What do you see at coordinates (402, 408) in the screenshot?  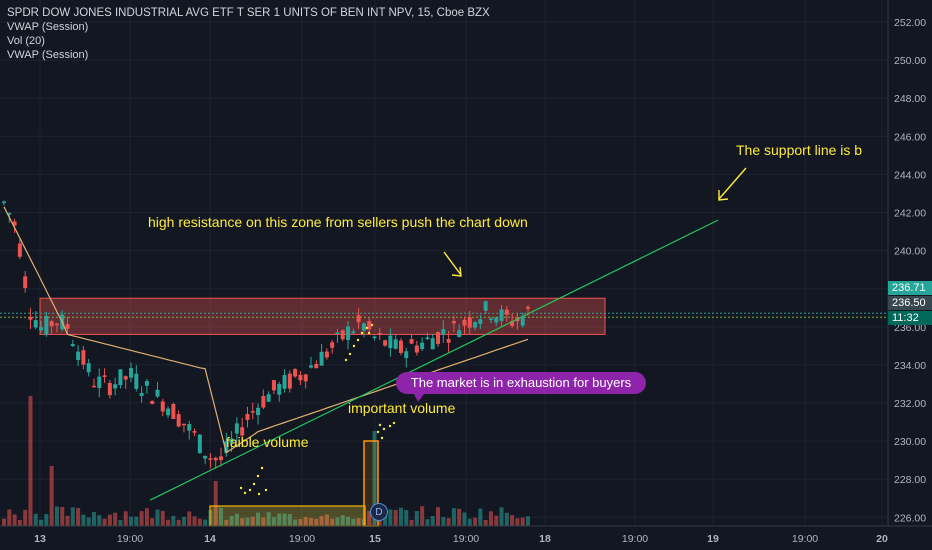 I see `important-volume-annotation: important volume` at bounding box center [402, 408].